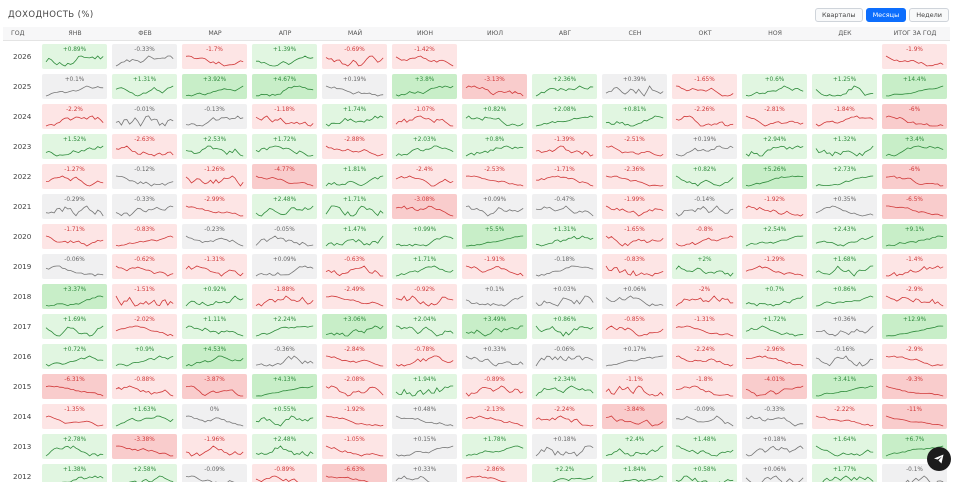 Image resolution: width=960 pixels, height=482 pixels. Describe the element at coordinates (774, 236) in the screenshot. I see `return-cell: +2.54%` at that location.